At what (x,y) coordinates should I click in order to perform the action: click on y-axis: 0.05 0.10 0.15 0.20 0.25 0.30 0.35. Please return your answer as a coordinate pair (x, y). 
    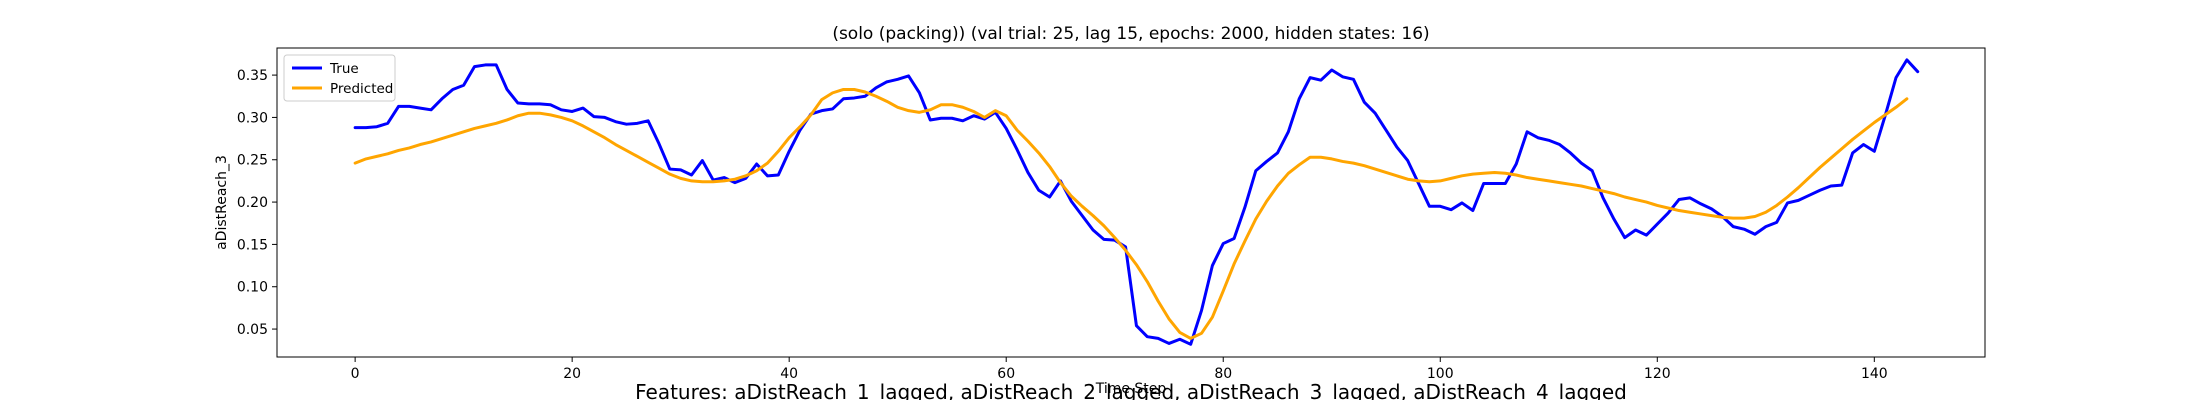
    Looking at the image, I should click on (257, 203).